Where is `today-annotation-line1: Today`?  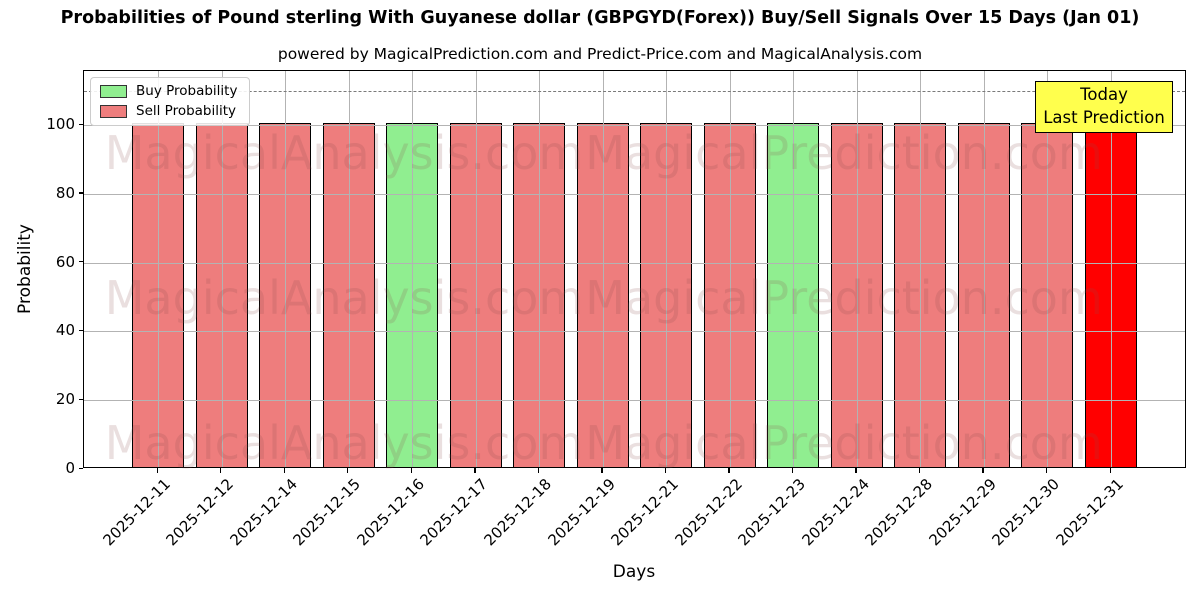 today-annotation-line1: Today is located at coordinates (1104, 95).